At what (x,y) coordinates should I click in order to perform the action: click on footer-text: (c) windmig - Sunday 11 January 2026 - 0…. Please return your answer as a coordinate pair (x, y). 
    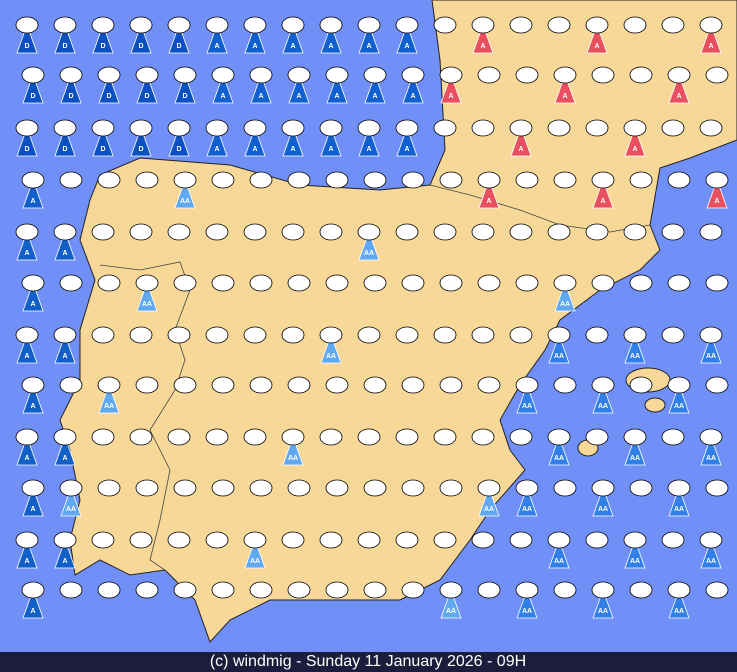
    Looking at the image, I should click on (368, 661).